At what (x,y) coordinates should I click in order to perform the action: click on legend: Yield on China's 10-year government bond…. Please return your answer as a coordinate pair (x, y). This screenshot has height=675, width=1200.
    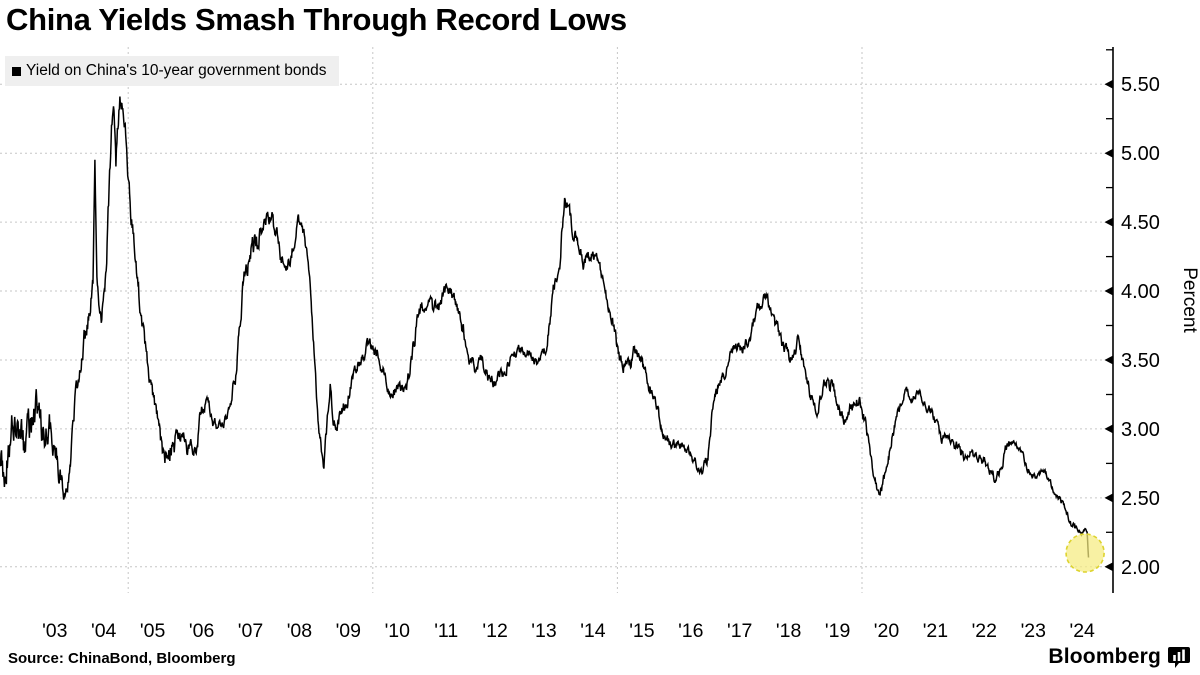
    Looking at the image, I should click on (172, 71).